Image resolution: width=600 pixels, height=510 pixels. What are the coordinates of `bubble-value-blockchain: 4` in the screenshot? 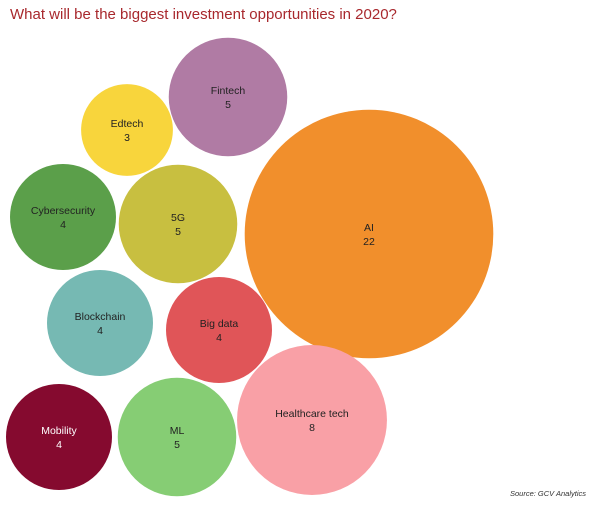 It's located at (100, 331).